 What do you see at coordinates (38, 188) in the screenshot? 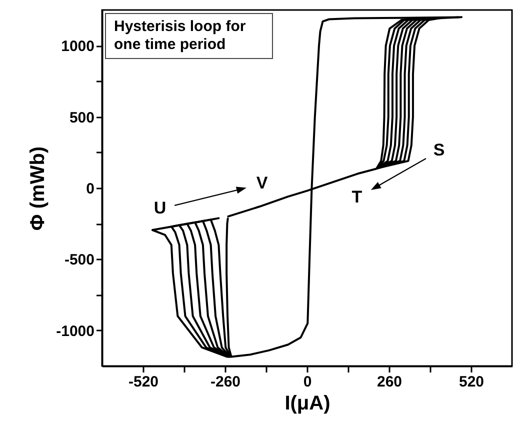
I see `y-axis-title: Φ (mWb)` at bounding box center [38, 188].